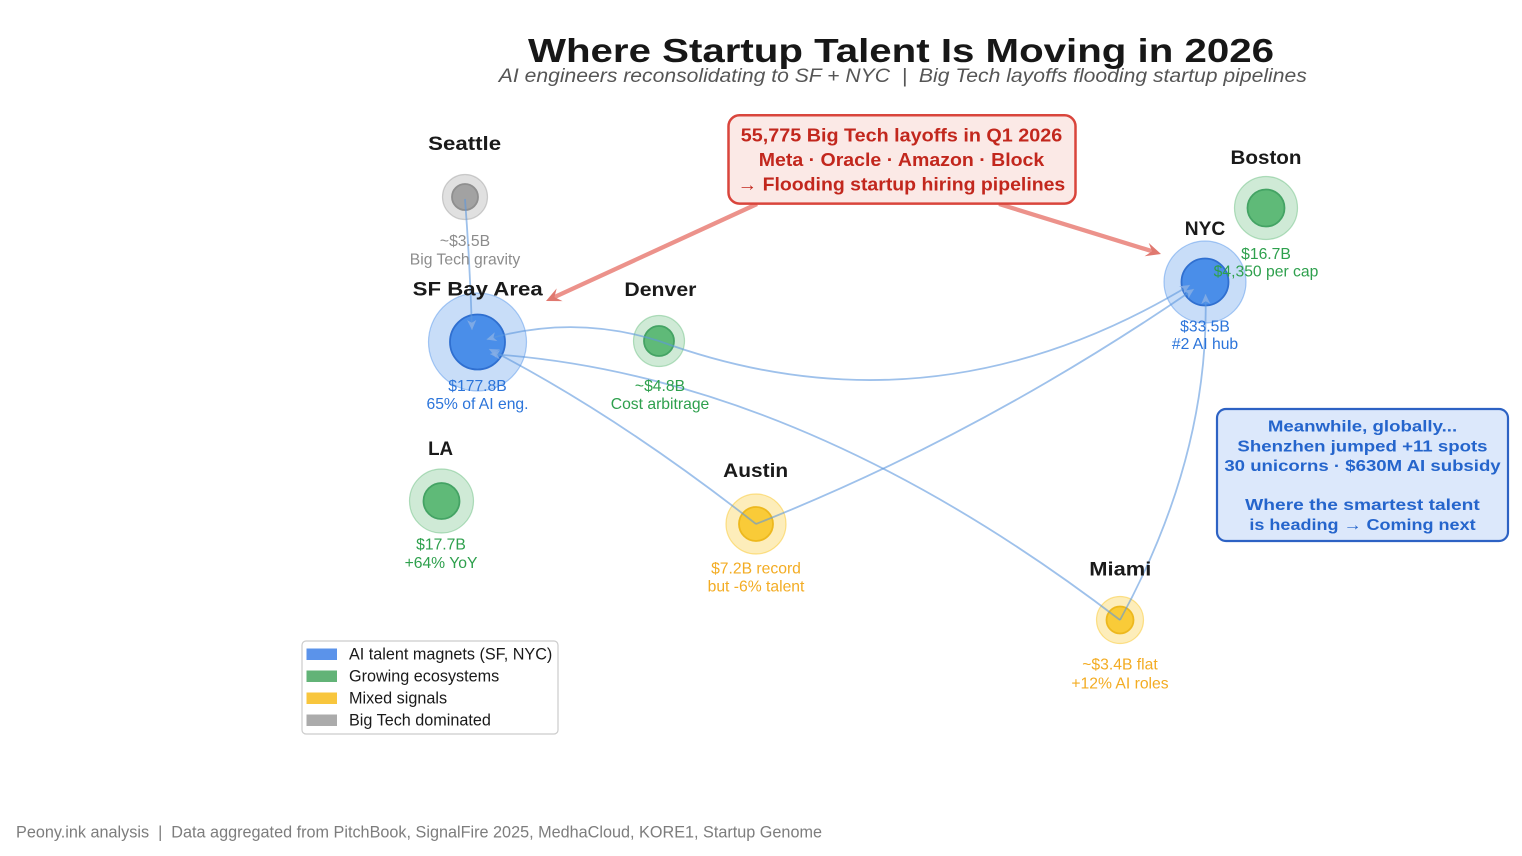  What do you see at coordinates (424, 677) in the screenshot?
I see `svg-text: Growing ecosystems` at bounding box center [424, 677].